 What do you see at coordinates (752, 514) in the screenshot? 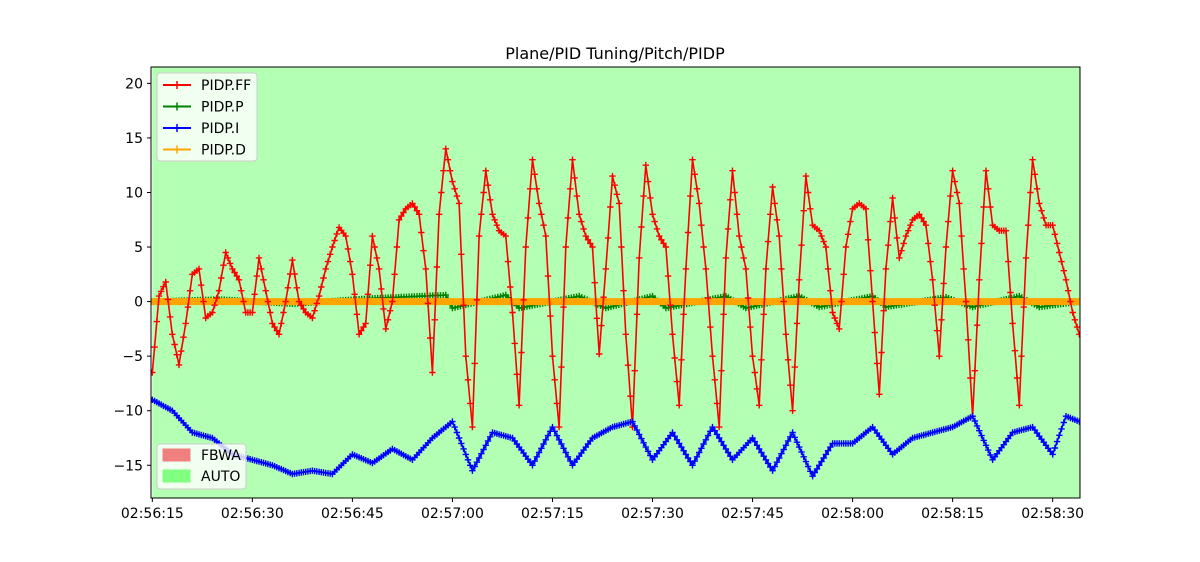
I see `x-tick-label: 02:57:45` at bounding box center [752, 514].